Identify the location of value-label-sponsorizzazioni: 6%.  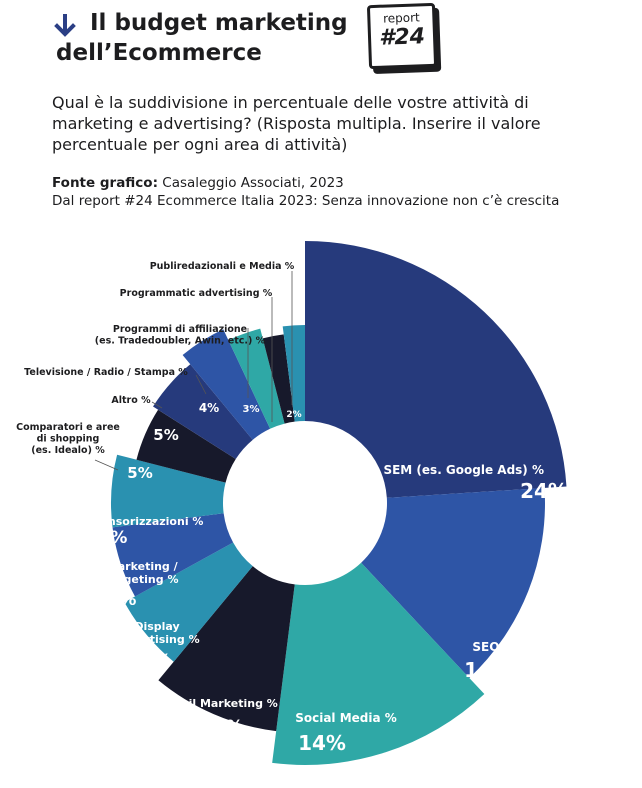
(113, 538).